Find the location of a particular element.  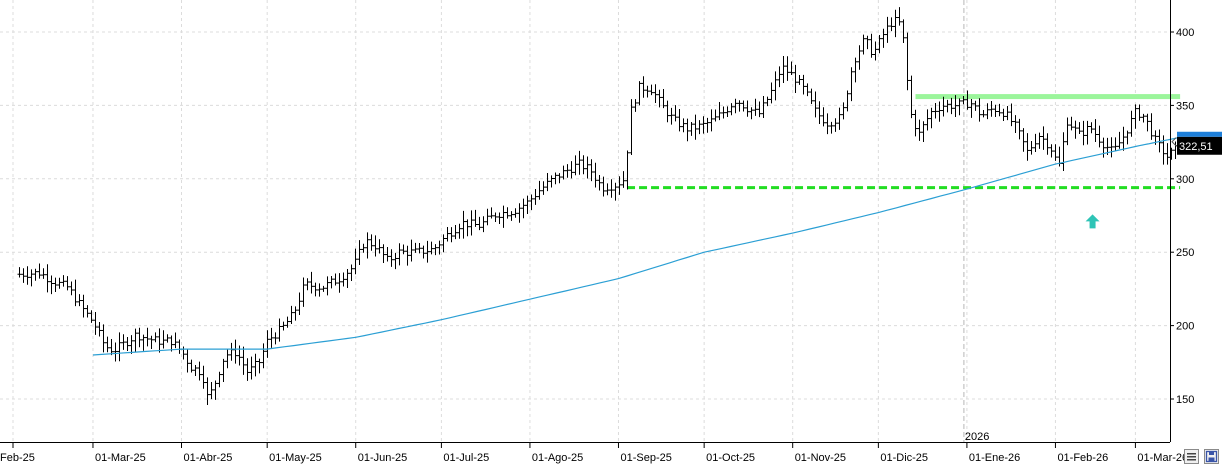

x-tick-label: 01-Jul-25 is located at coordinates (466, 458).